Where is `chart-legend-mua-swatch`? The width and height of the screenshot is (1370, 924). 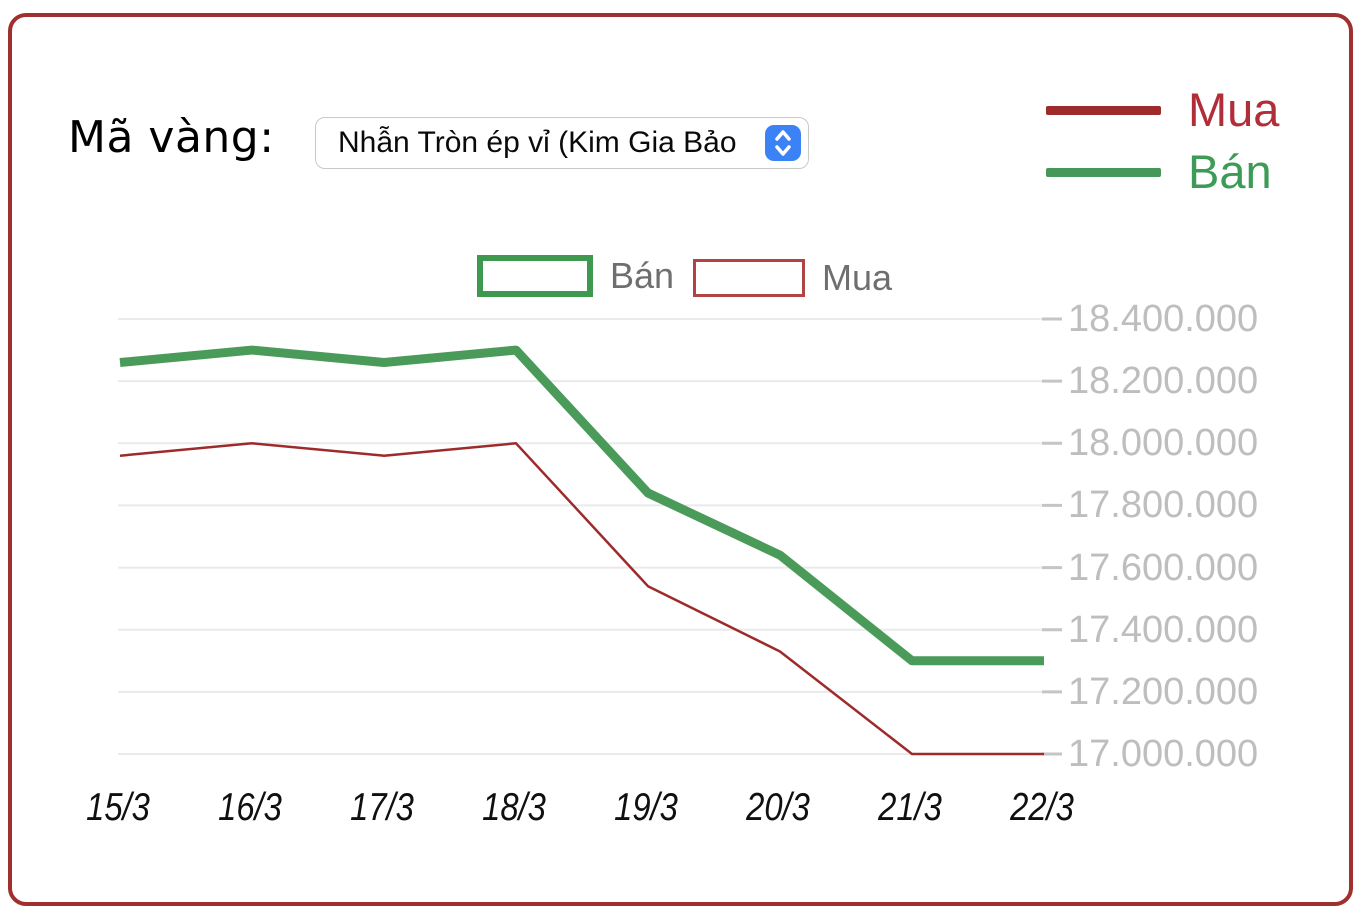 chart-legend-mua-swatch is located at coordinates (749, 278).